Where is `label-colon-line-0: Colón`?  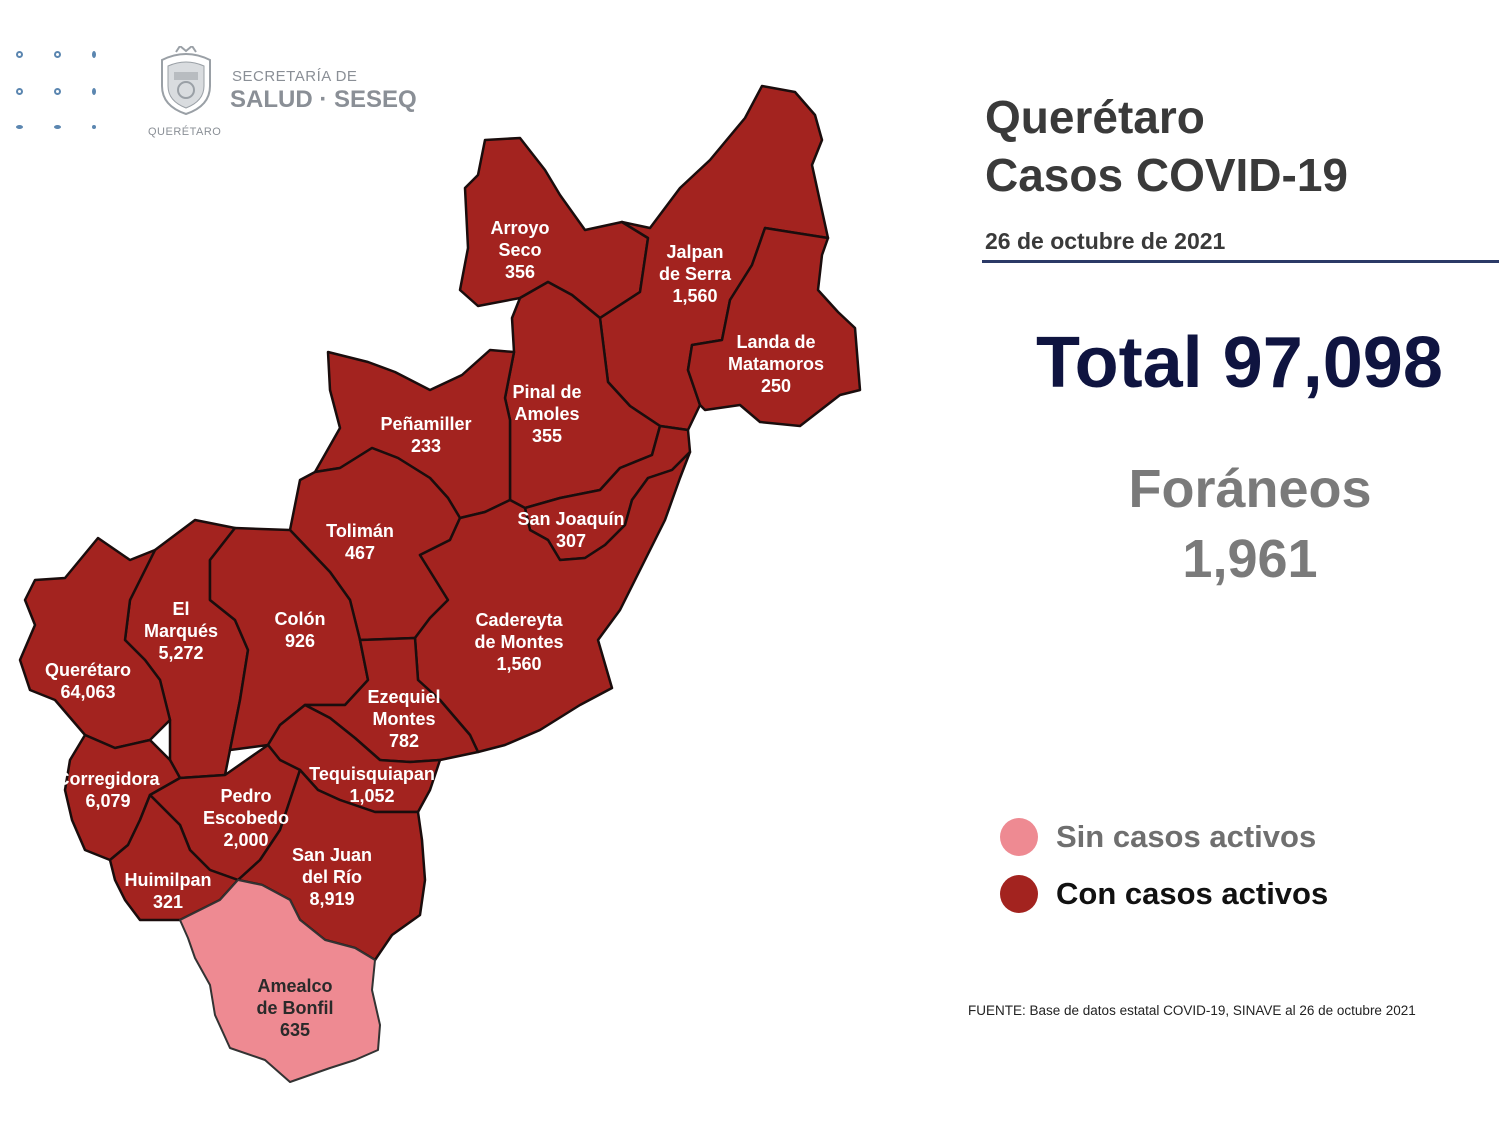
label-colon-line-0: Colón is located at coordinates (300, 619).